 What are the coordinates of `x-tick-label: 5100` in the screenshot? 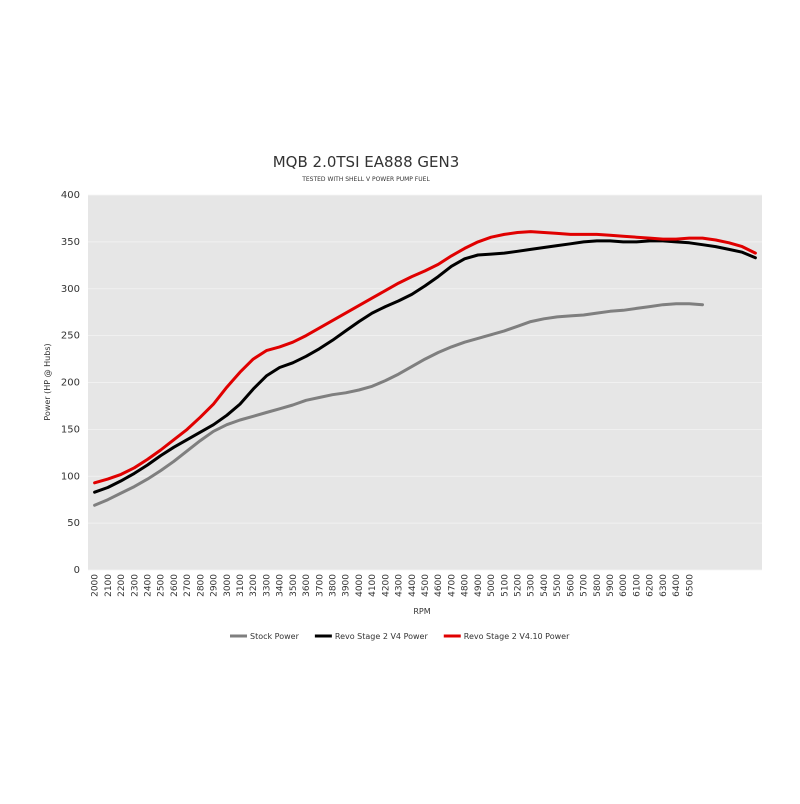 It's located at (505, 585).